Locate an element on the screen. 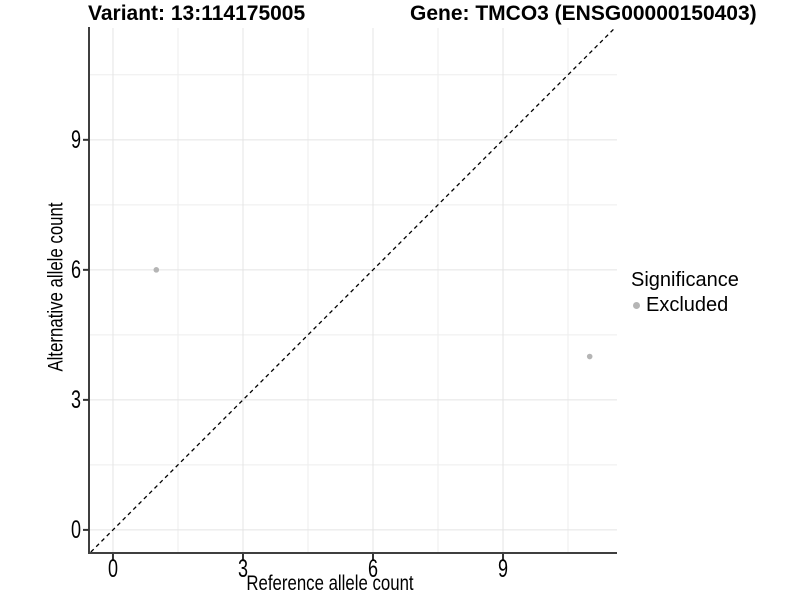 This screenshot has height=600, width=800. x-tick-label: 0 is located at coordinates (112, 569).